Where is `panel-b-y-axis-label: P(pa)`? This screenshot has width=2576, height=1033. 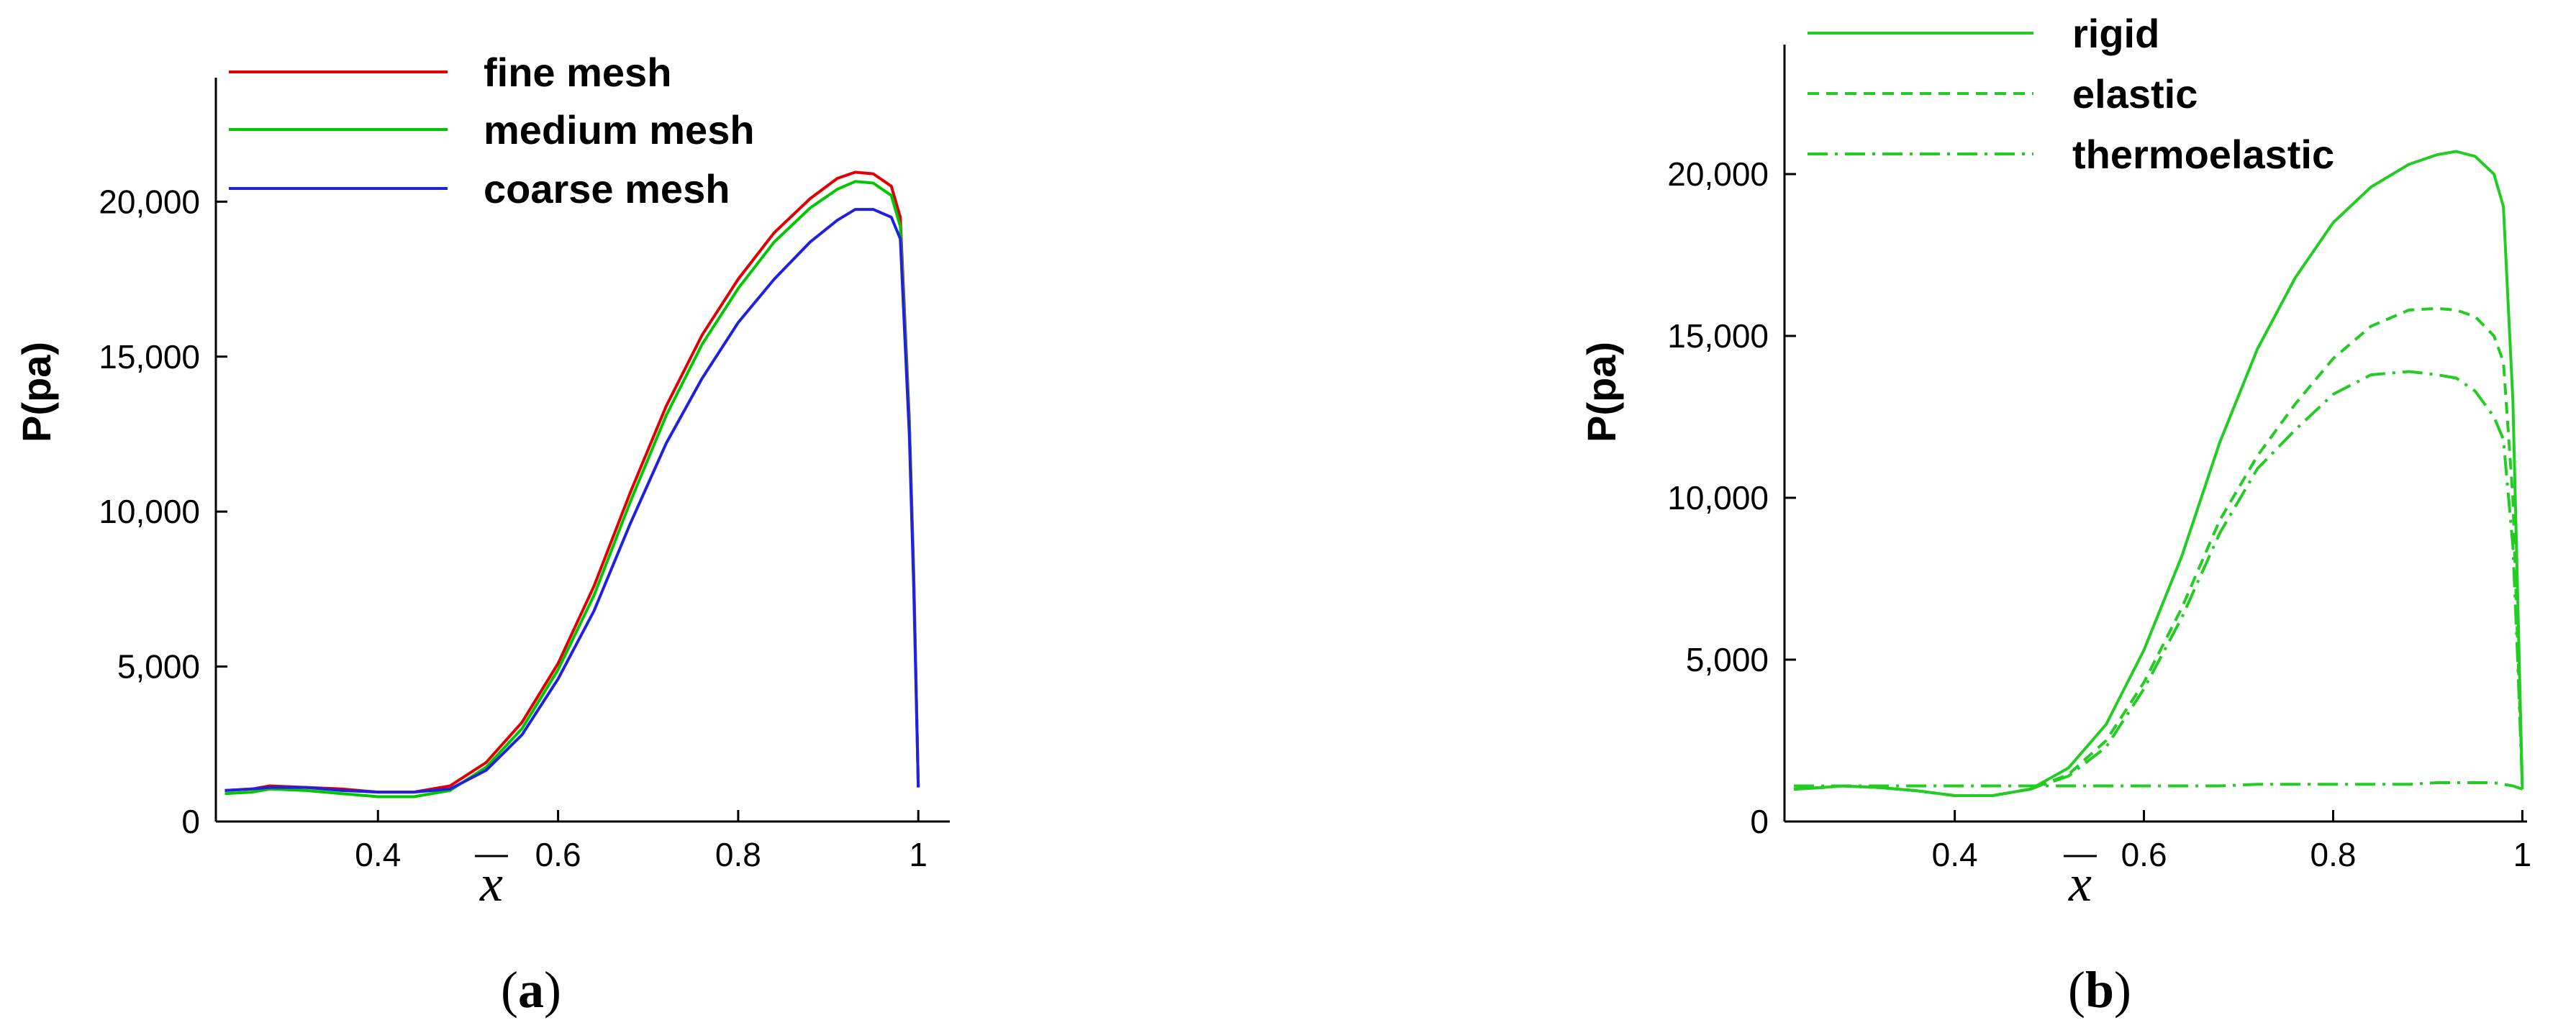 panel-b-y-axis-label: P(pa) is located at coordinates (1601, 392).